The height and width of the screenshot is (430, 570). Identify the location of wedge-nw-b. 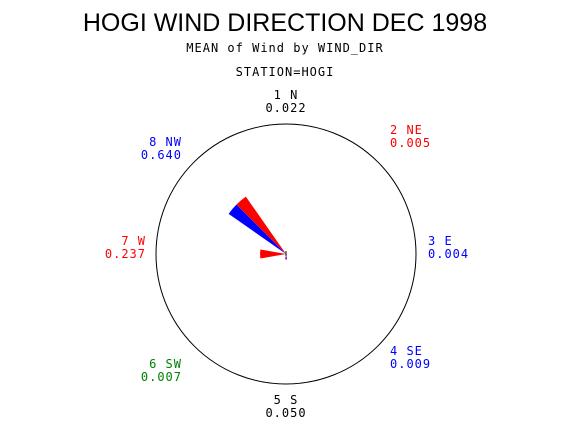
(261, 225).